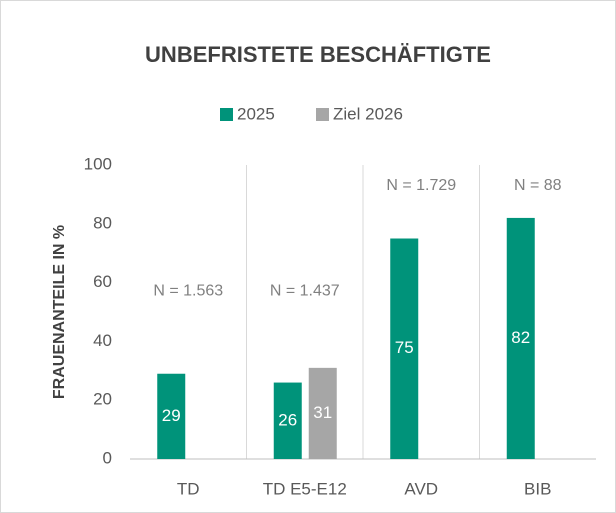 This screenshot has width=616, height=513. What do you see at coordinates (305, 488) in the screenshot?
I see `x-tick-label: TD E5-E12` at bounding box center [305, 488].